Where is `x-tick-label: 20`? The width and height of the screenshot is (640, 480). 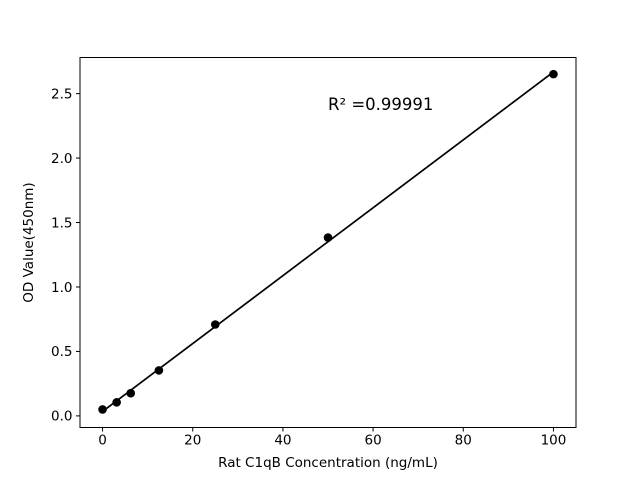
x-tick-label: 20 is located at coordinates (192, 441).